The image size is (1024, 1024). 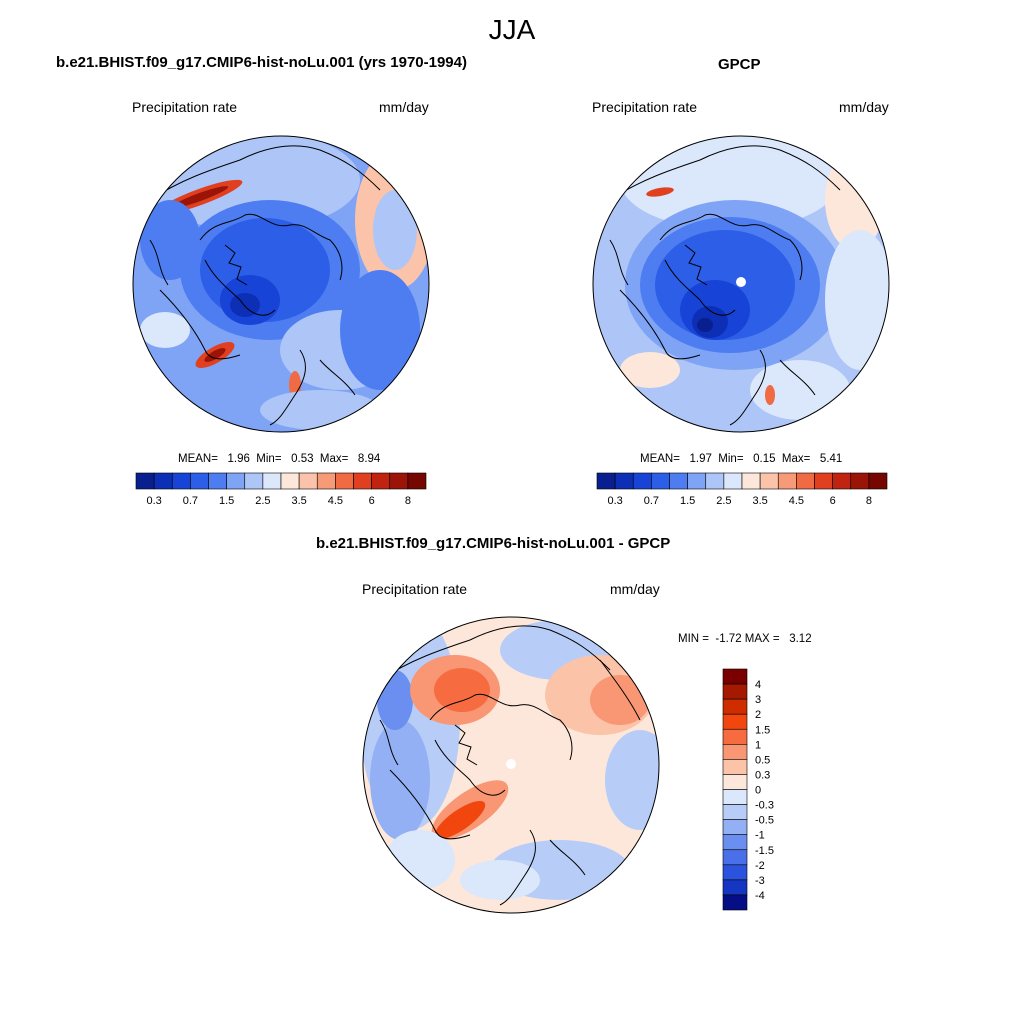 I want to click on colorbar-tick-label: -3, so click(x=760, y=881).